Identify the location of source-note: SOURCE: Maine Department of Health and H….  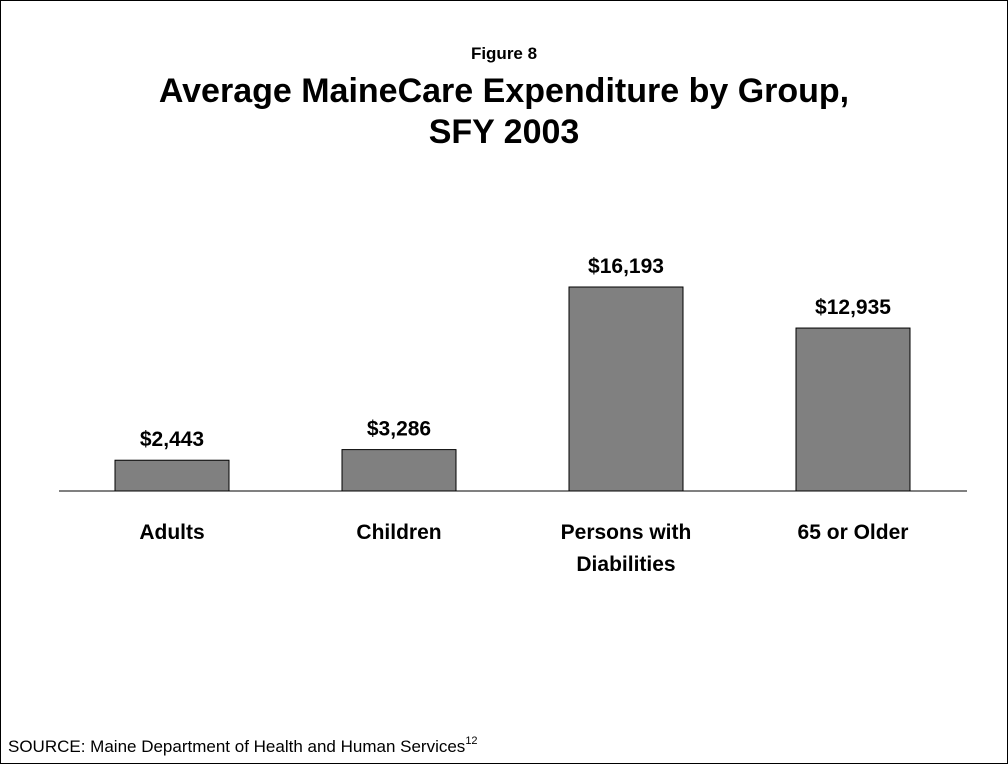
(243, 746).